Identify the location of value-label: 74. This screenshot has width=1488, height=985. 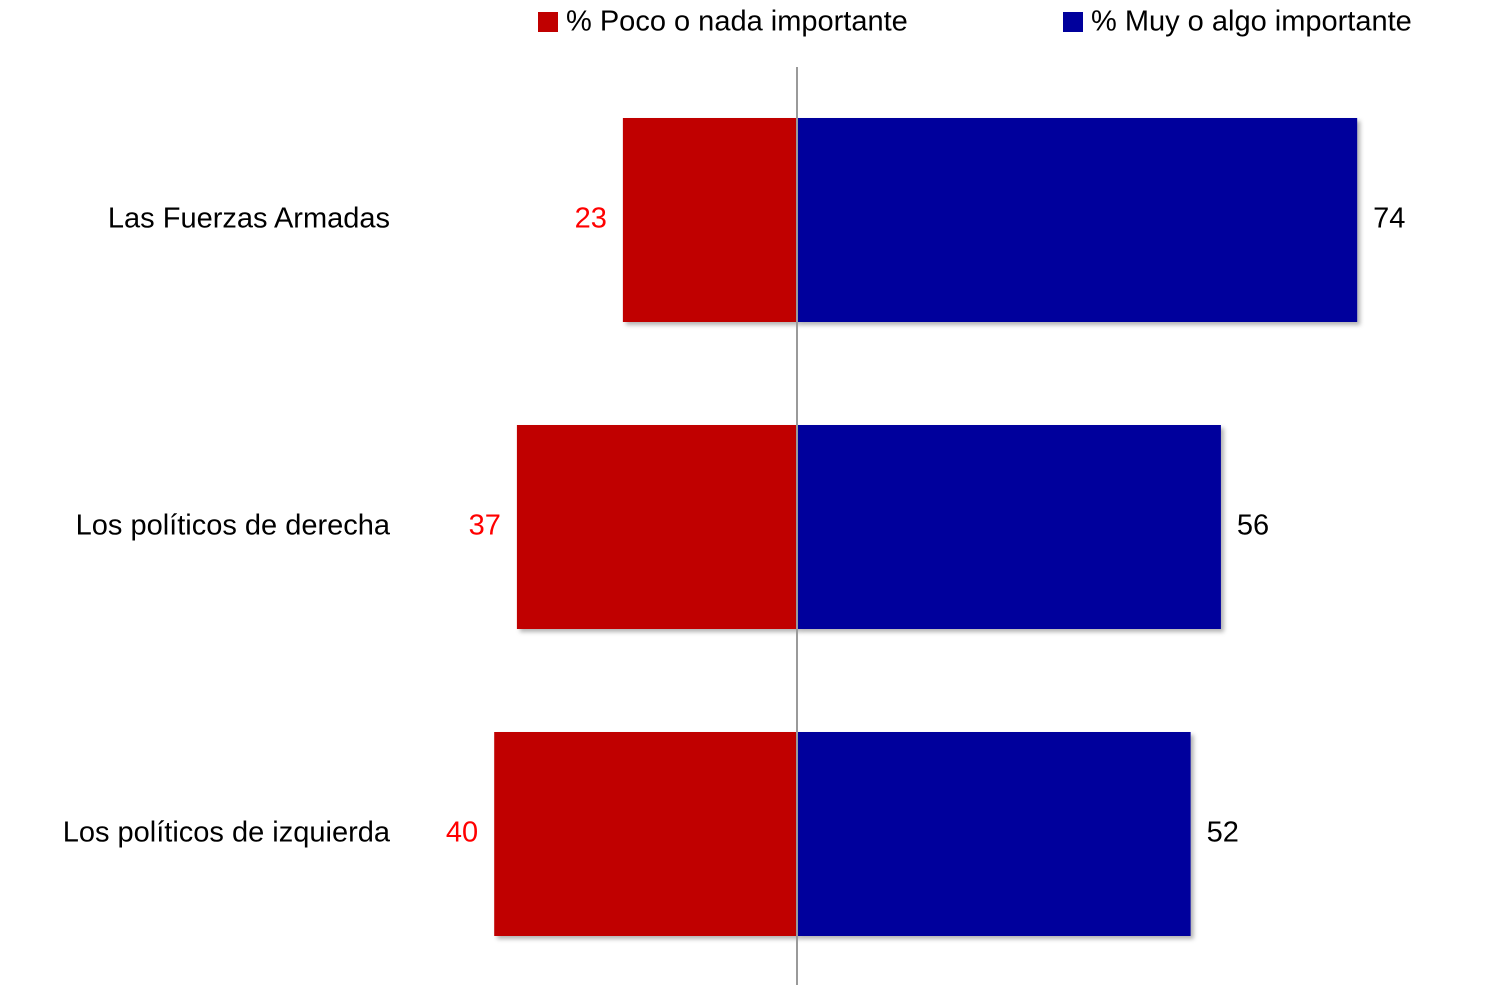
(1389, 219).